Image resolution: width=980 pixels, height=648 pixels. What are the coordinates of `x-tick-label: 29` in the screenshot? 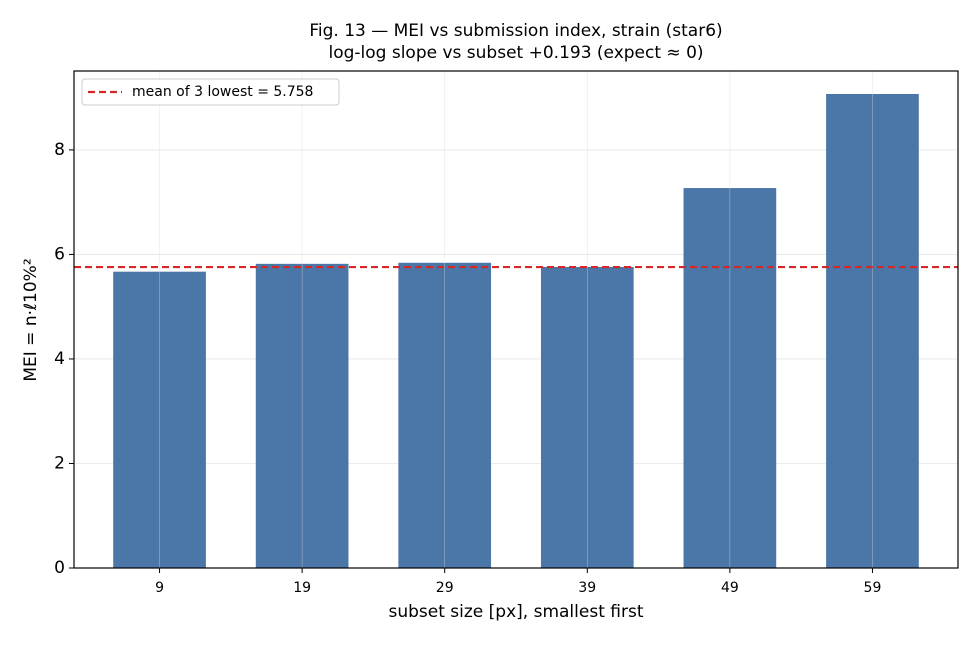 It's located at (445, 588).